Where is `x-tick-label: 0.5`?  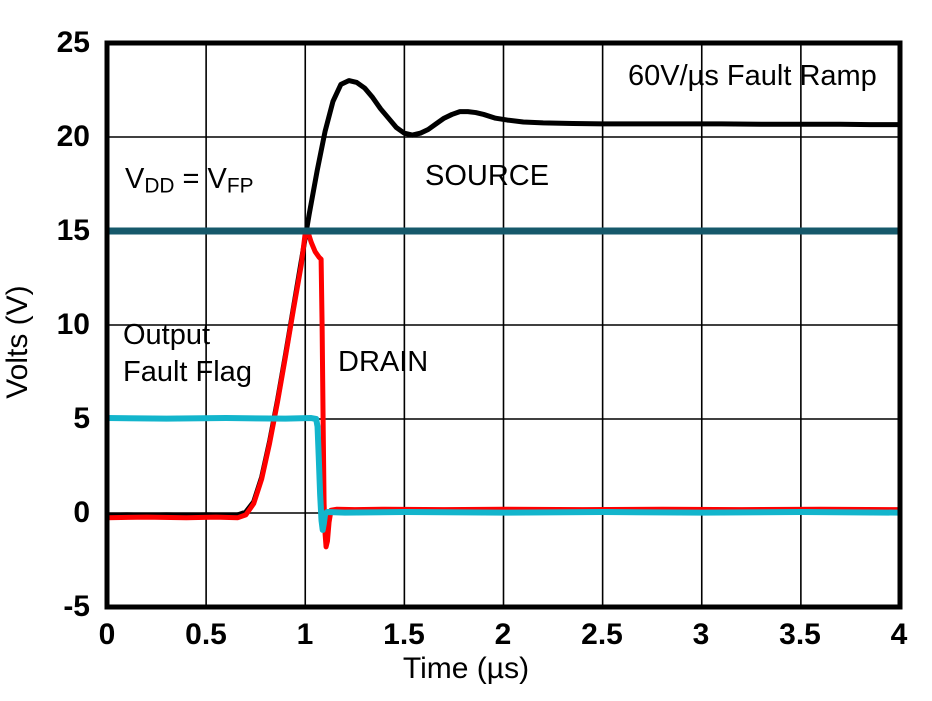 x-tick-label: 0.5 is located at coordinates (206, 634).